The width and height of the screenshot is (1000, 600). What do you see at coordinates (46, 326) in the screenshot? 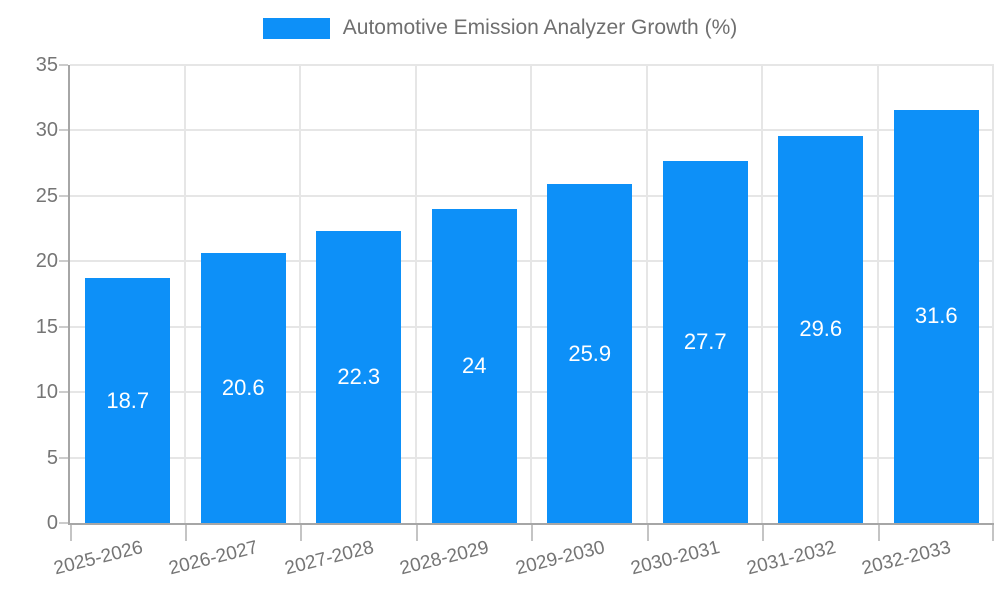
I see `y-tick-label-15: 15` at bounding box center [46, 326].